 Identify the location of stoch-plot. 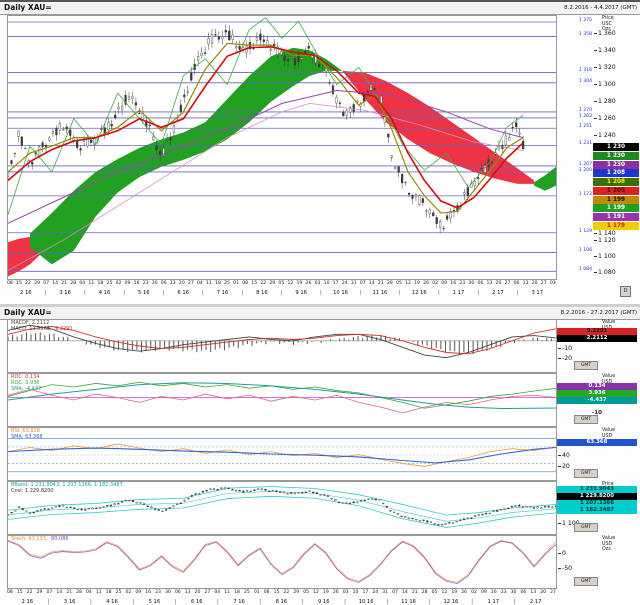
(282, 562).